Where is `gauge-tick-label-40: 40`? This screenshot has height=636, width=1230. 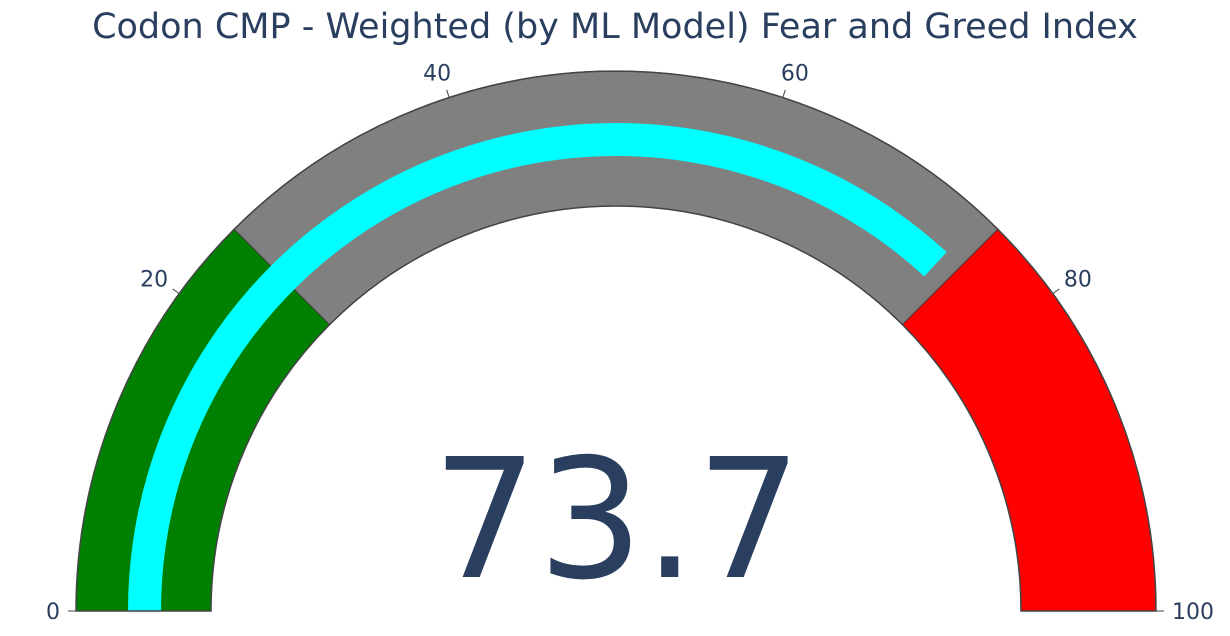 gauge-tick-label-40: 40 is located at coordinates (437, 74).